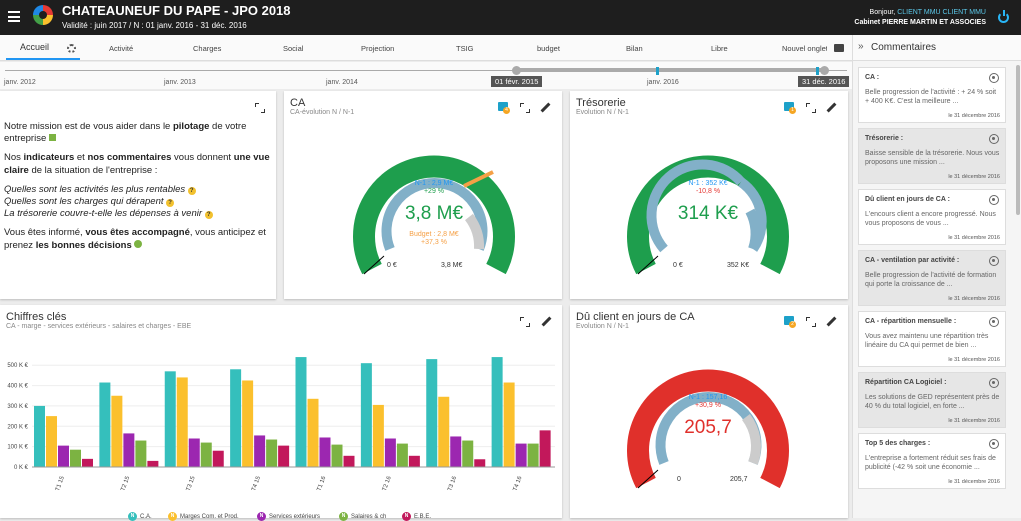 The width and height of the screenshot is (1021, 521). I want to click on ca-gauge, so click(434, 215).